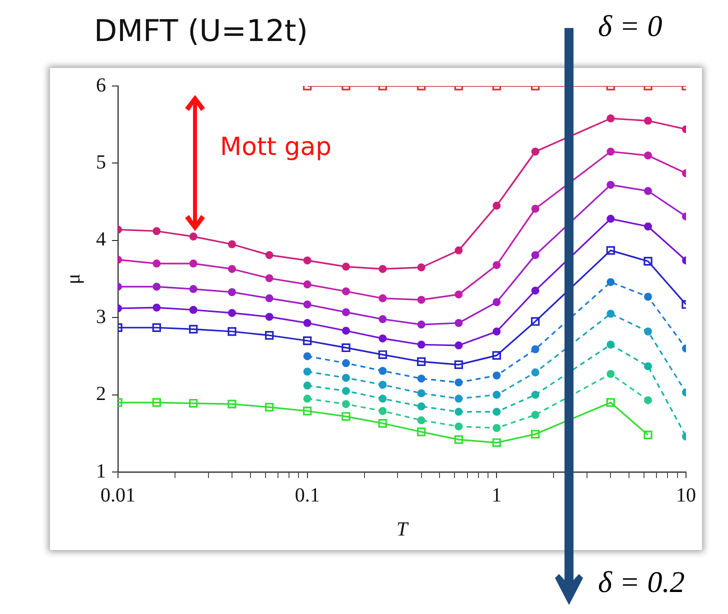  Describe the element at coordinates (307, 495) in the screenshot. I see `x-tick-label: 0.1` at that location.